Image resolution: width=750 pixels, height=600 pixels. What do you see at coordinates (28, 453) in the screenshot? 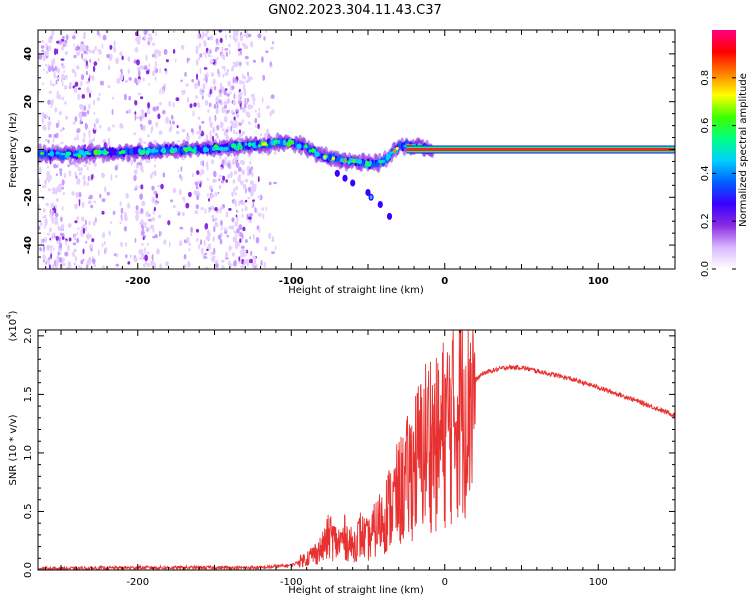
I see `snr-y-tick-label: 1.0` at bounding box center [28, 453].